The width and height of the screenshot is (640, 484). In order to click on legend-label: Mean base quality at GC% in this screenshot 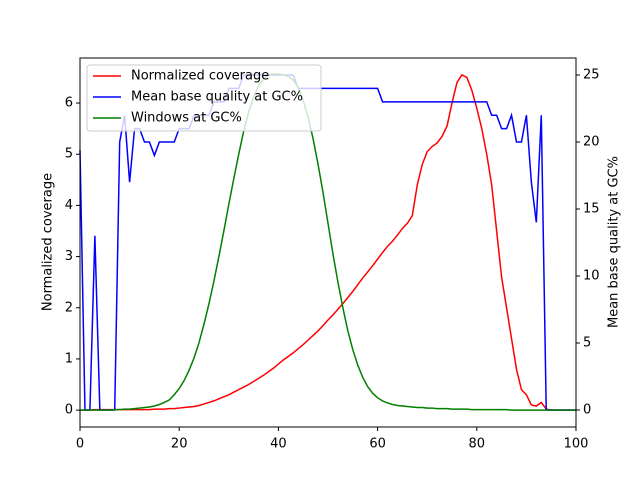, I will do `click(217, 97)`.